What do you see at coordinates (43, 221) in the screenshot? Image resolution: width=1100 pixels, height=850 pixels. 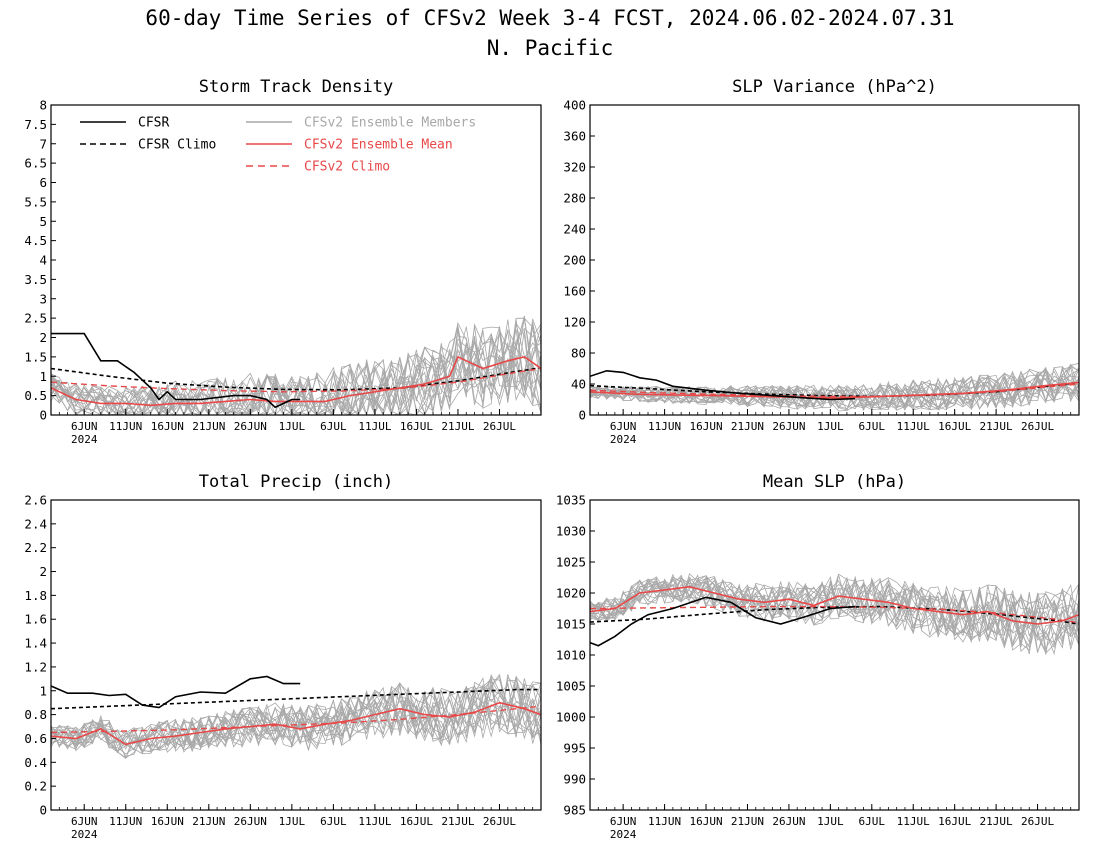 I see `y-tick-label: 5` at bounding box center [43, 221].